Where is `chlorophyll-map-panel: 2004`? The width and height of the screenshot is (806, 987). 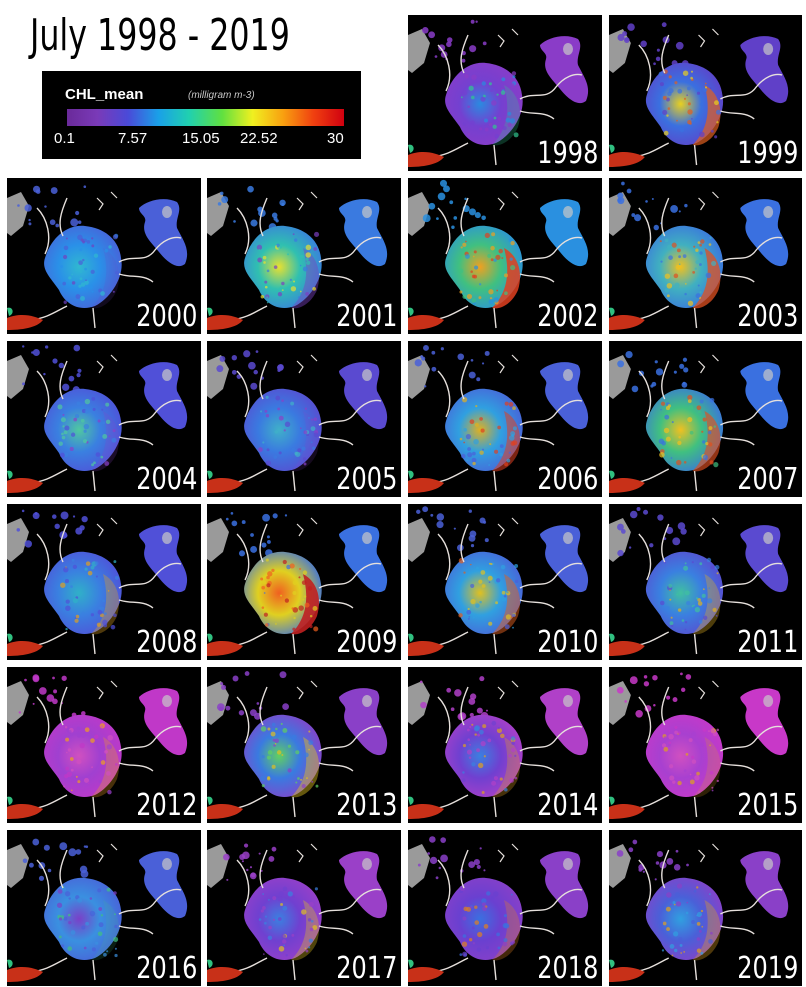
chlorophyll-map-panel: 2004 is located at coordinates (104, 419).